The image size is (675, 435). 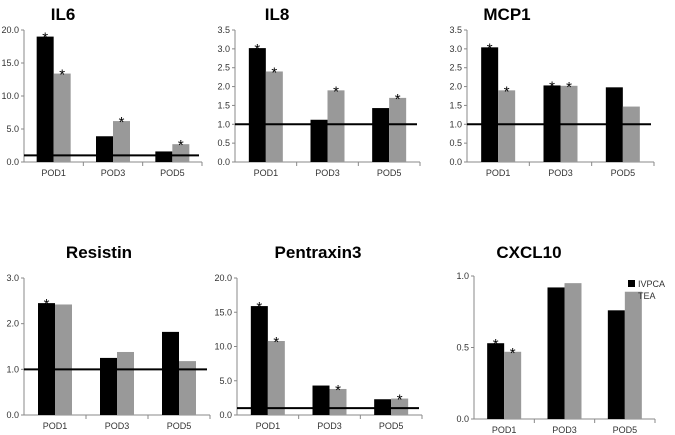 I want to click on chart-panel-6: CXCL10 0.0 0.5 1.0 POD1 * * POD3 POD5, so click(x=556, y=339).